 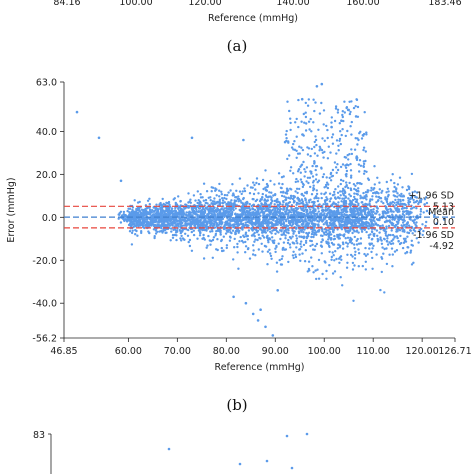 I want to click on x-tick-label: 100.00, so click(x=324, y=351).